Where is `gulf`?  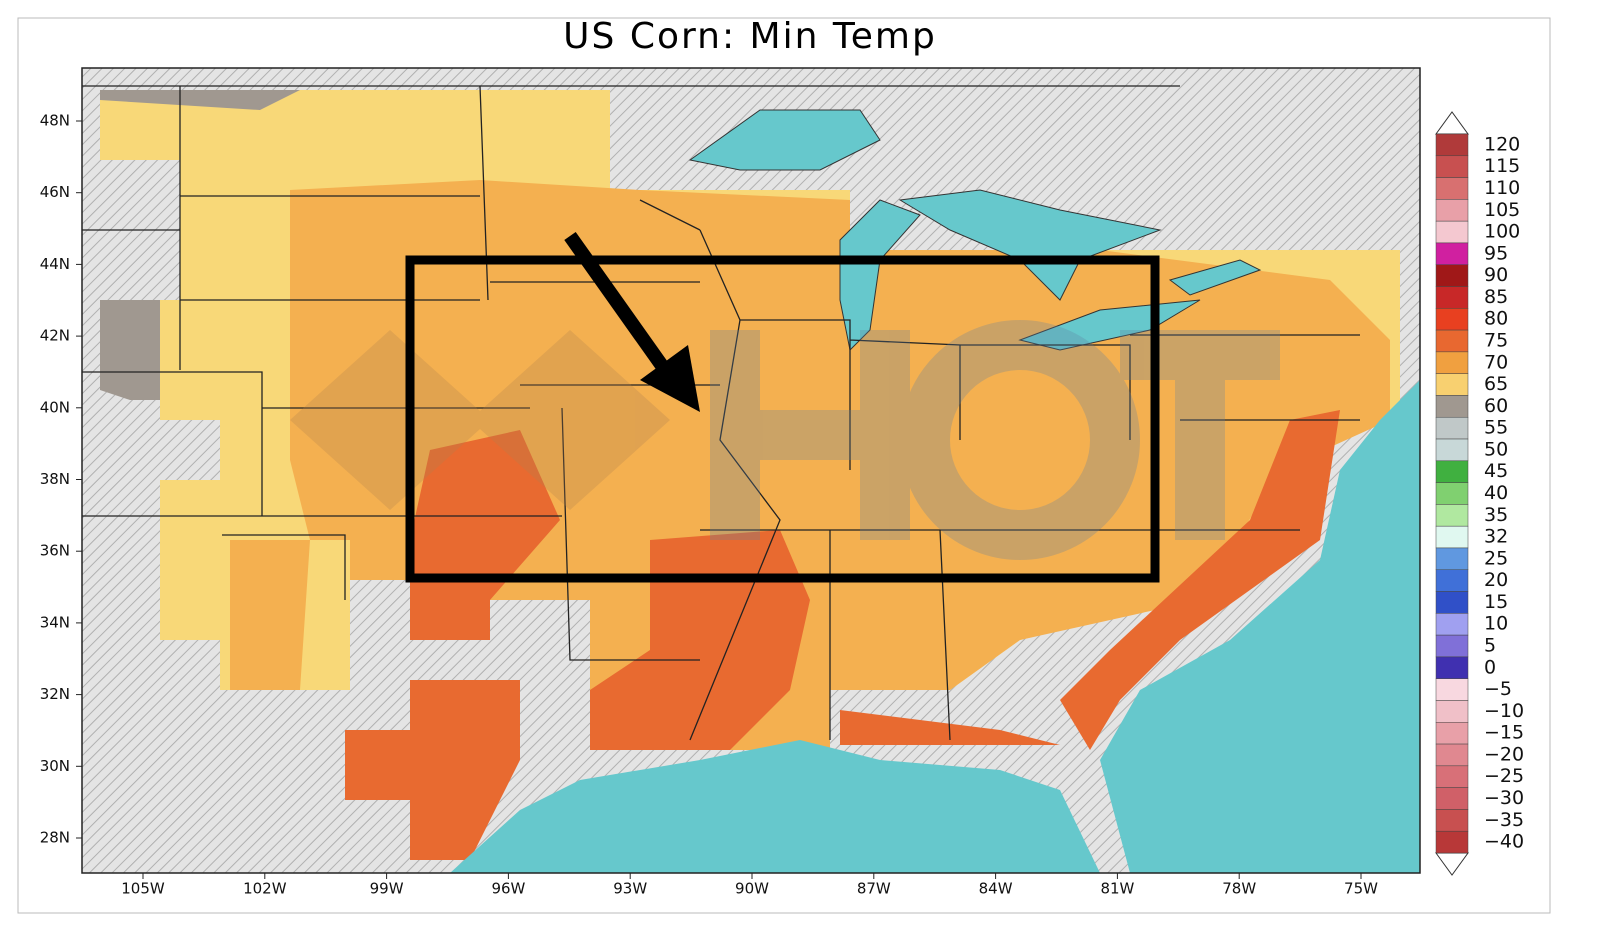 gulf is located at coordinates (775, 806).